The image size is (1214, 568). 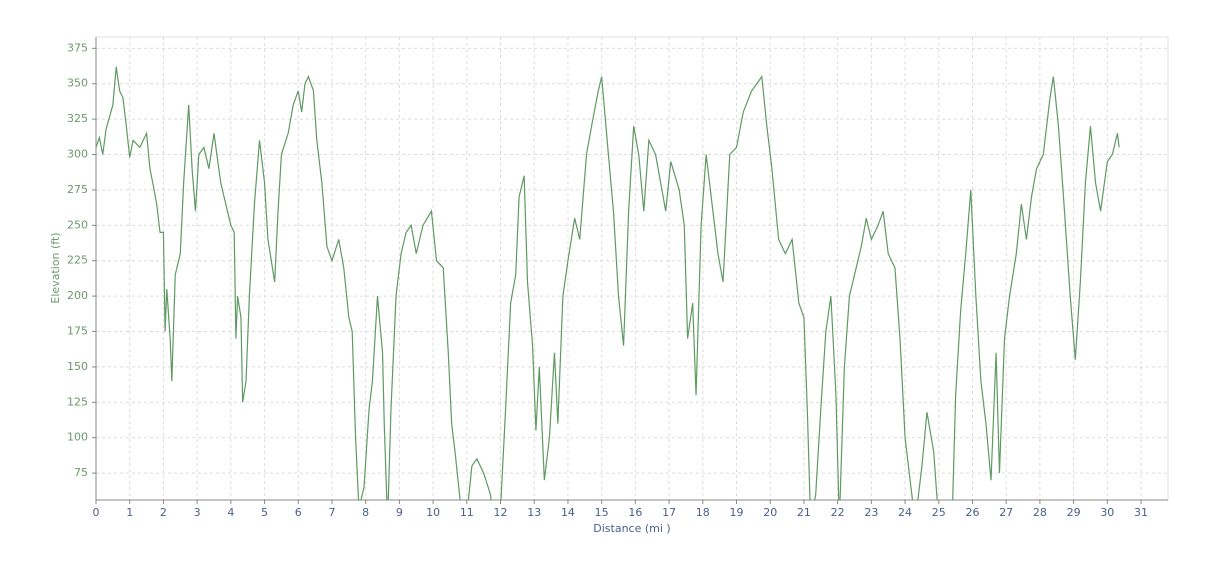 What do you see at coordinates (568, 512) in the screenshot?
I see `x-tick-label: 14` at bounding box center [568, 512].